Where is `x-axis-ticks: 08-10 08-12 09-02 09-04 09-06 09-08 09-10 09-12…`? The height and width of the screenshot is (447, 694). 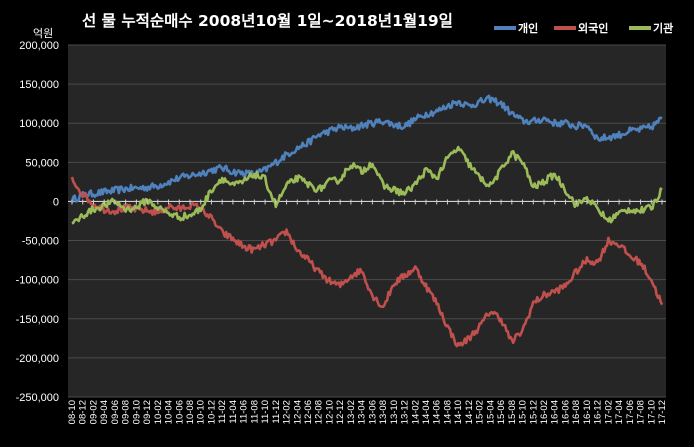 x-axis-ticks: 08-10 08-12 09-02 09-04 09-06 09-08 09-10 09-12… is located at coordinates (367, 412).